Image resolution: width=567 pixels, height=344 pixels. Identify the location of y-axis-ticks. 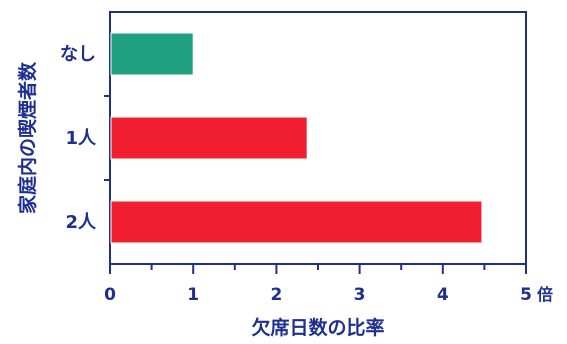
(107, 138).